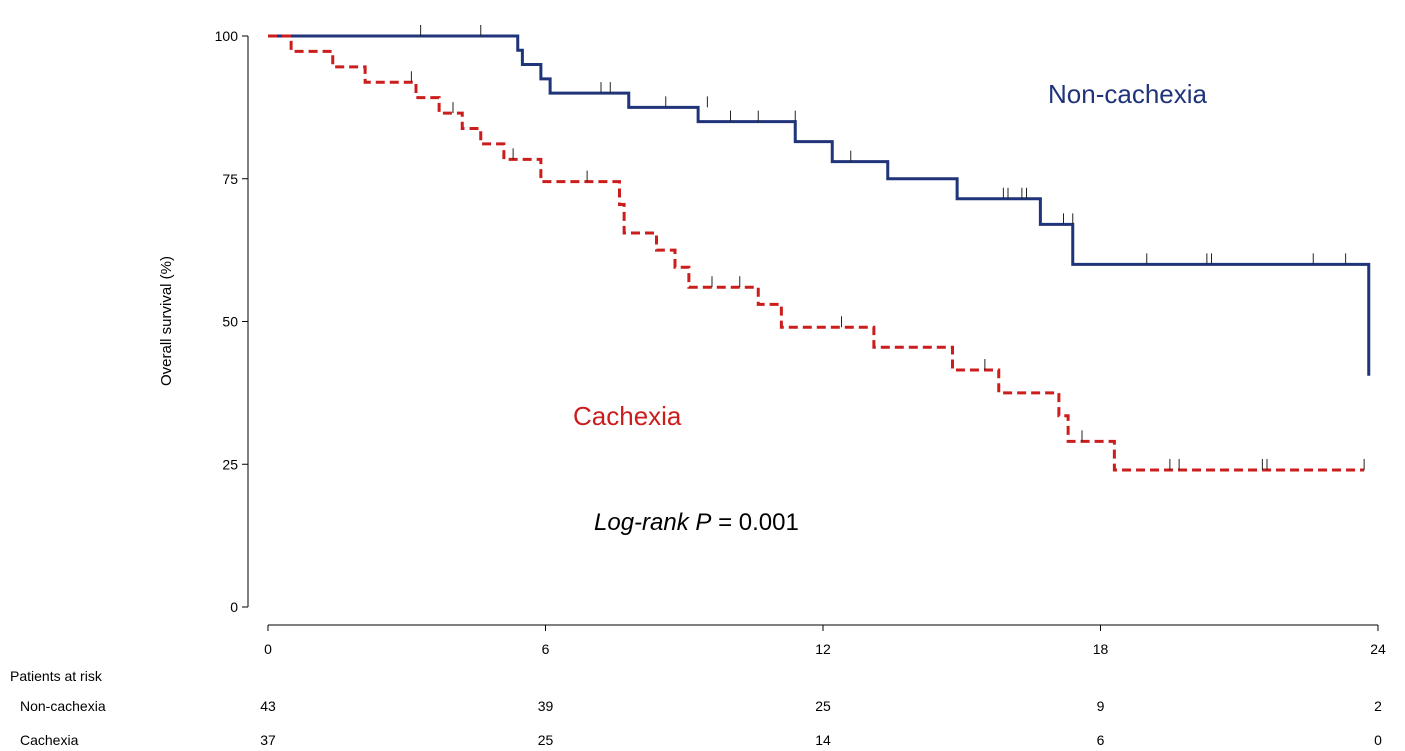  Describe the element at coordinates (230, 322) in the screenshot. I see `y-tick-label-50: 50` at that location.